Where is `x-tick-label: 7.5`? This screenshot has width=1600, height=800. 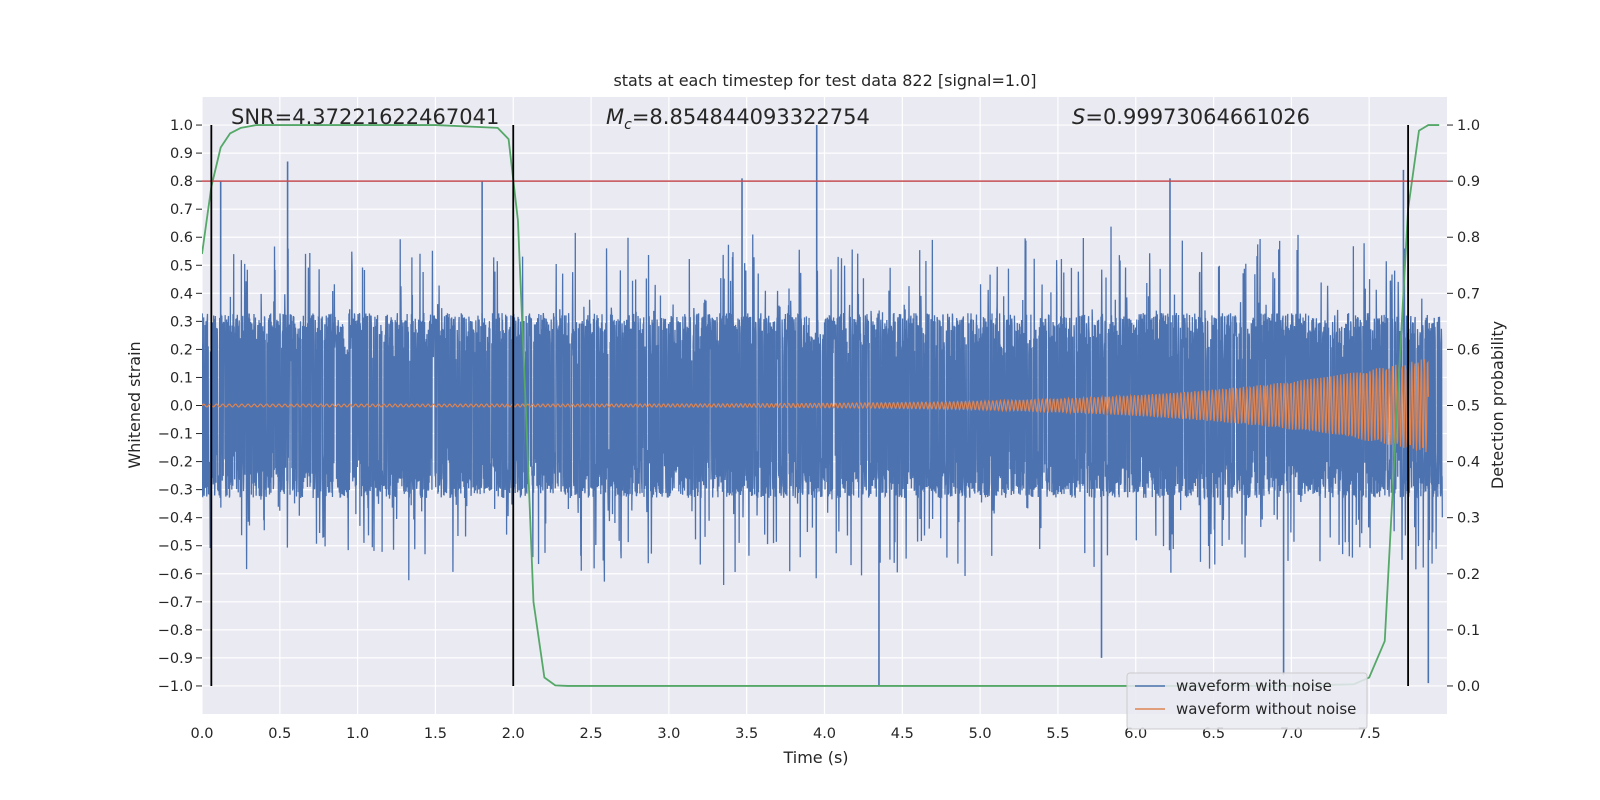 x-tick-label: 7.5 is located at coordinates (1369, 734).